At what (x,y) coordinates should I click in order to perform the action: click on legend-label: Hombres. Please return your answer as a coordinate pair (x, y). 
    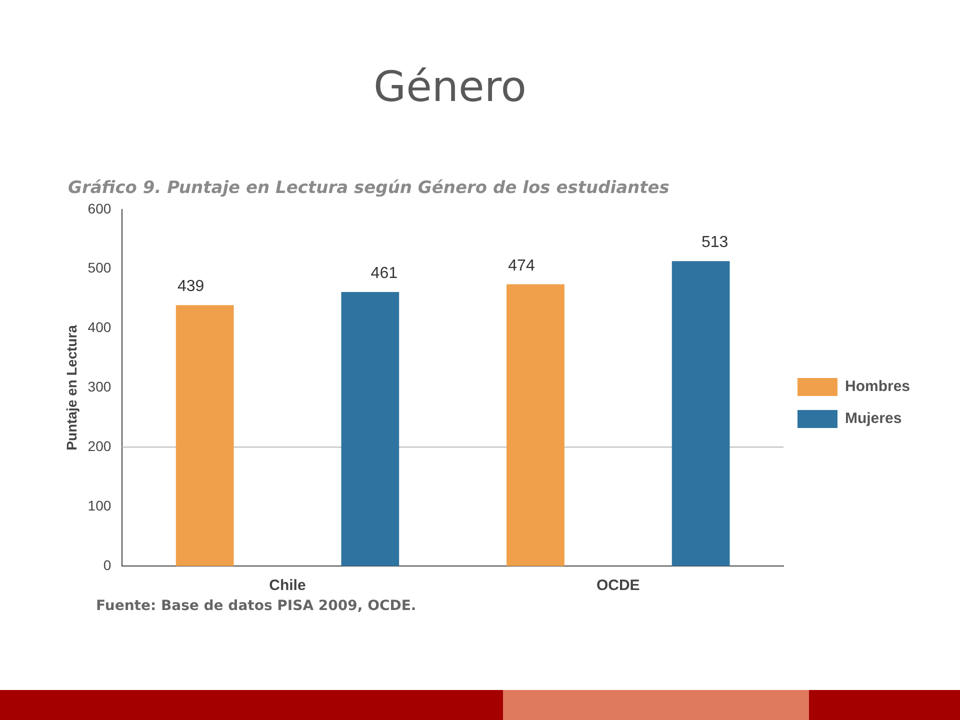
    Looking at the image, I should click on (877, 387).